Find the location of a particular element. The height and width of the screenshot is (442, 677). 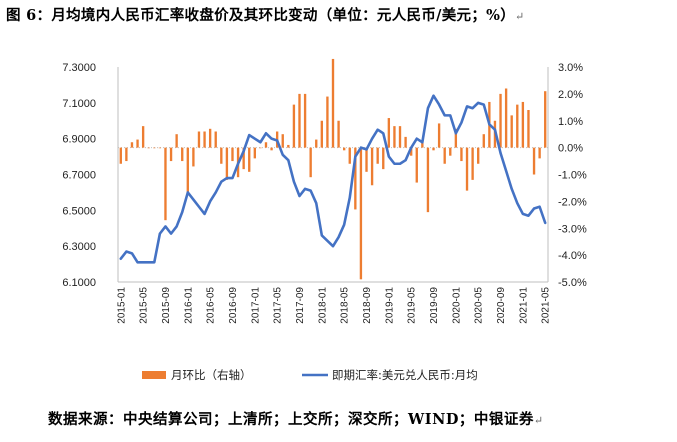

figure-title: 图 6：月均境内人民币汇率收盘价及其环比变动（单位：元人民币/美元；%）↵ is located at coordinates (341, 16).